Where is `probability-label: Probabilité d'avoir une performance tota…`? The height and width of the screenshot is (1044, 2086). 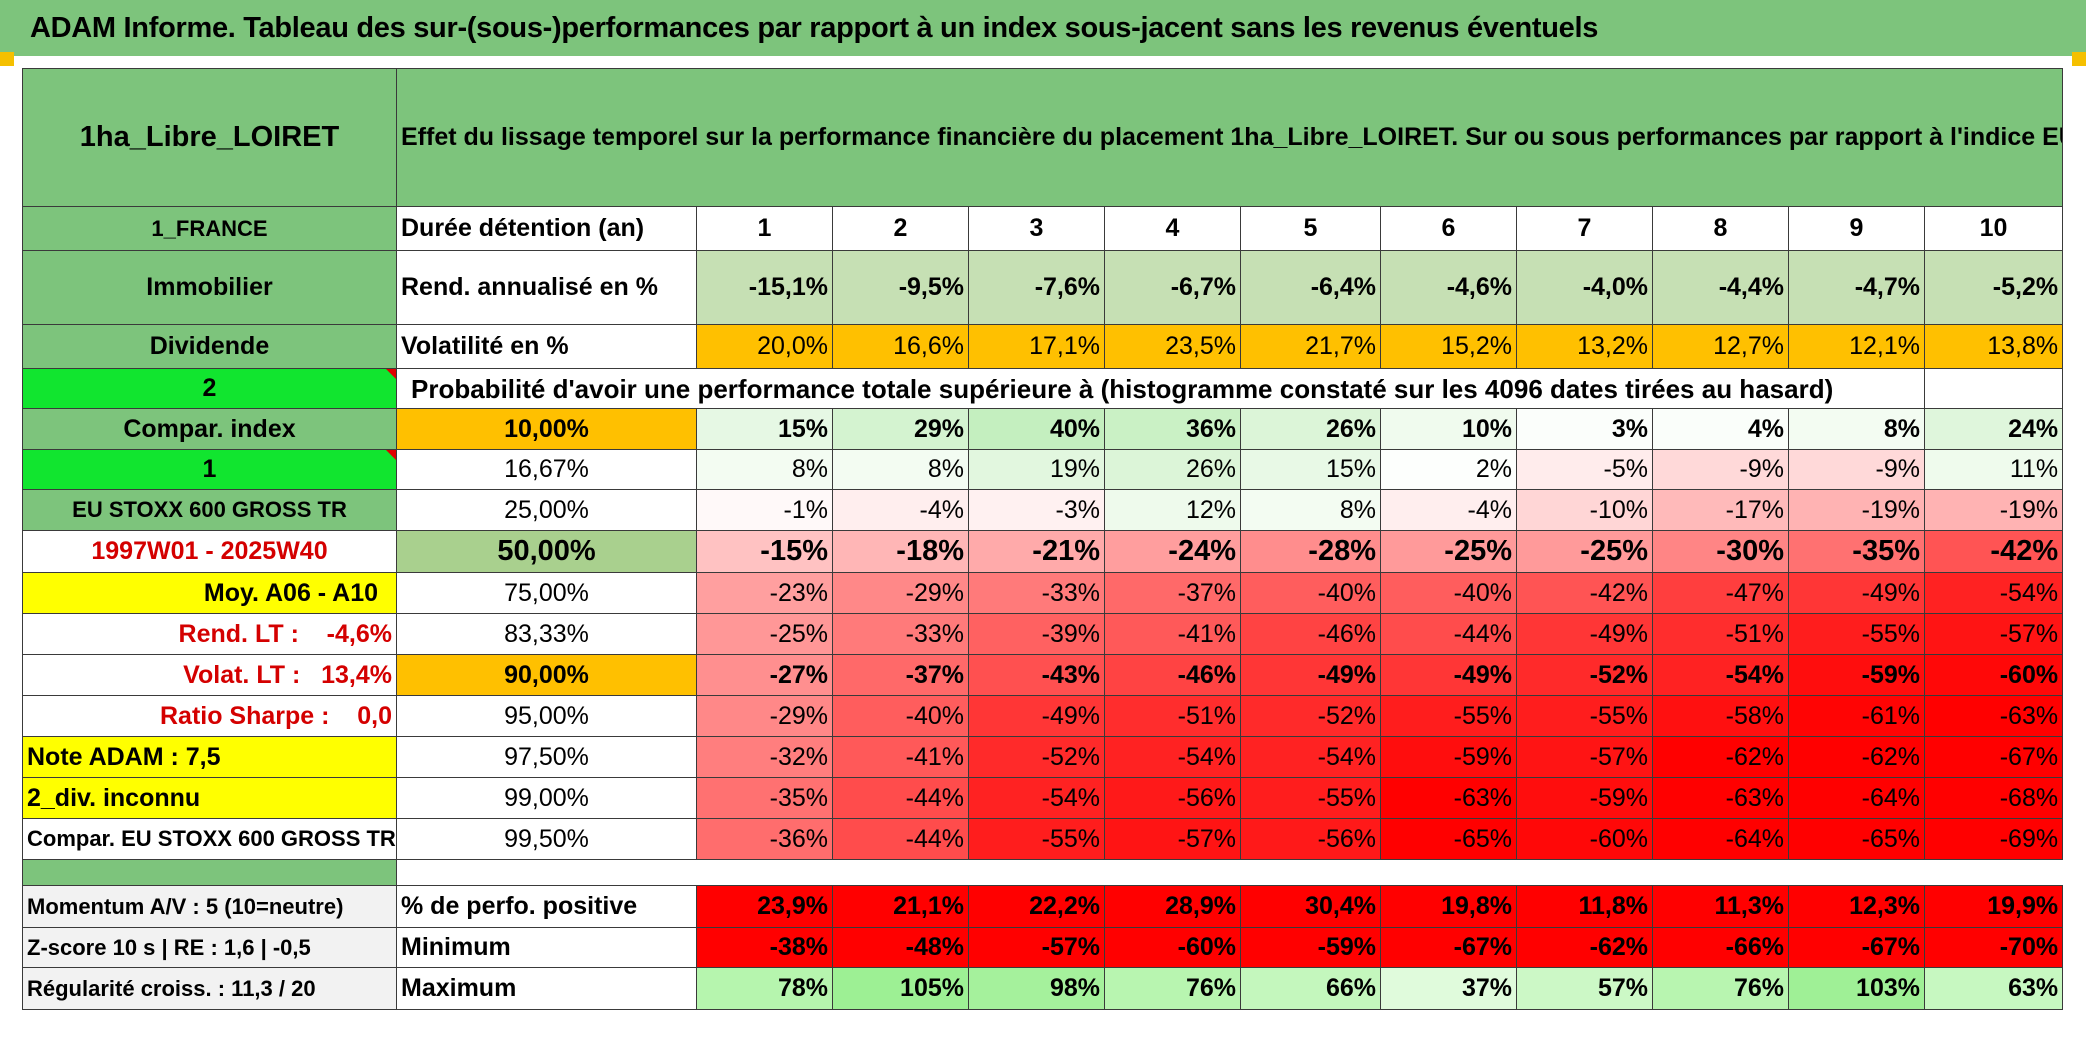 probability-label: Probabilité d'avoir une performance tota… is located at coordinates (1160, 388).